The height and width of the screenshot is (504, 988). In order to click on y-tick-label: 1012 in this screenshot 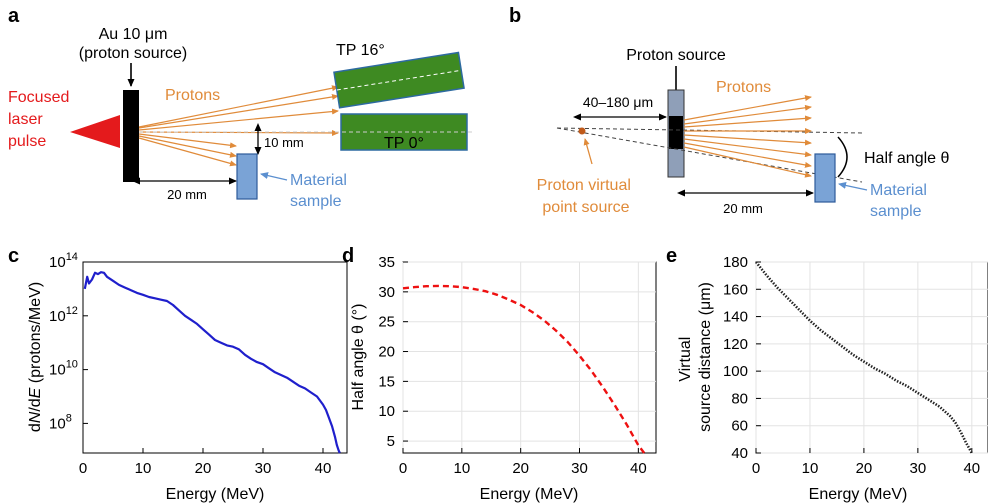, I will do `click(63, 315)`.